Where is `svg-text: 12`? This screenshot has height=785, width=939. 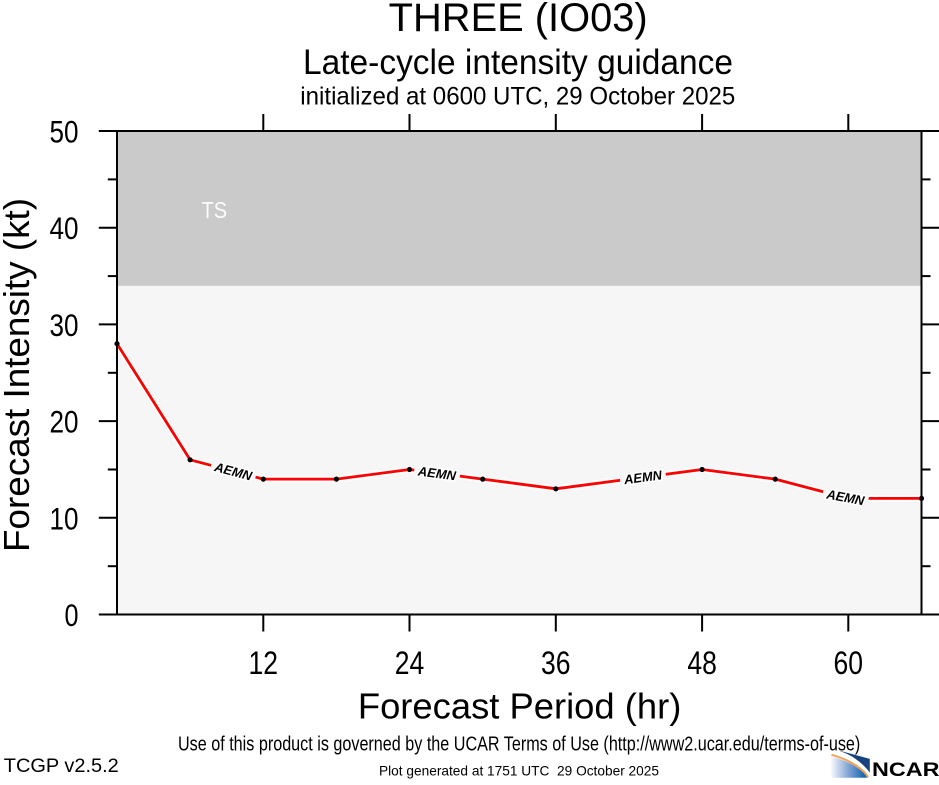
svg-text: 12 is located at coordinates (264, 663).